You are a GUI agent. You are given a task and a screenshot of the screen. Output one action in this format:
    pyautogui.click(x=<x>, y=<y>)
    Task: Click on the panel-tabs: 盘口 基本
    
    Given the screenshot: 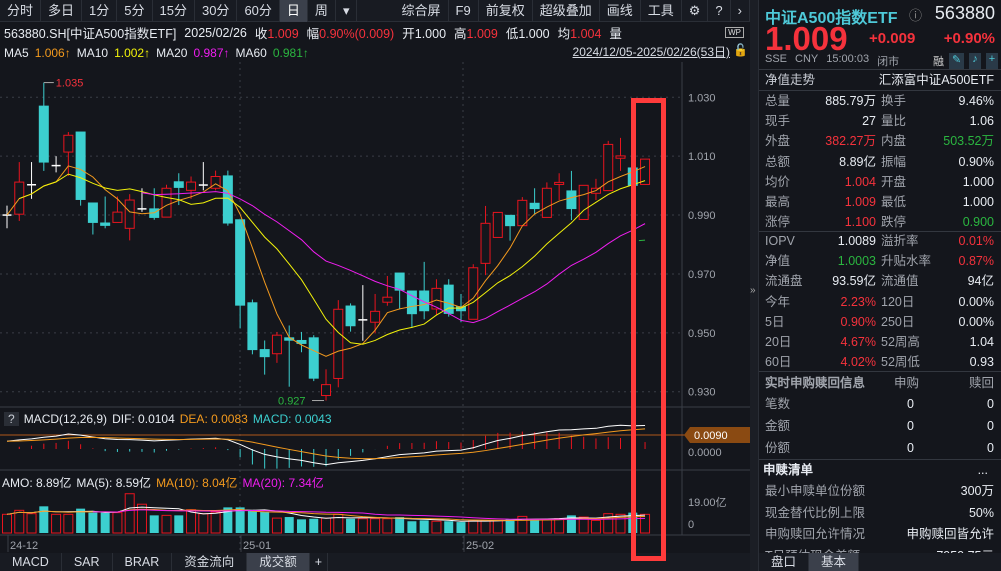 What is the action you would take?
    pyautogui.click(x=880, y=562)
    